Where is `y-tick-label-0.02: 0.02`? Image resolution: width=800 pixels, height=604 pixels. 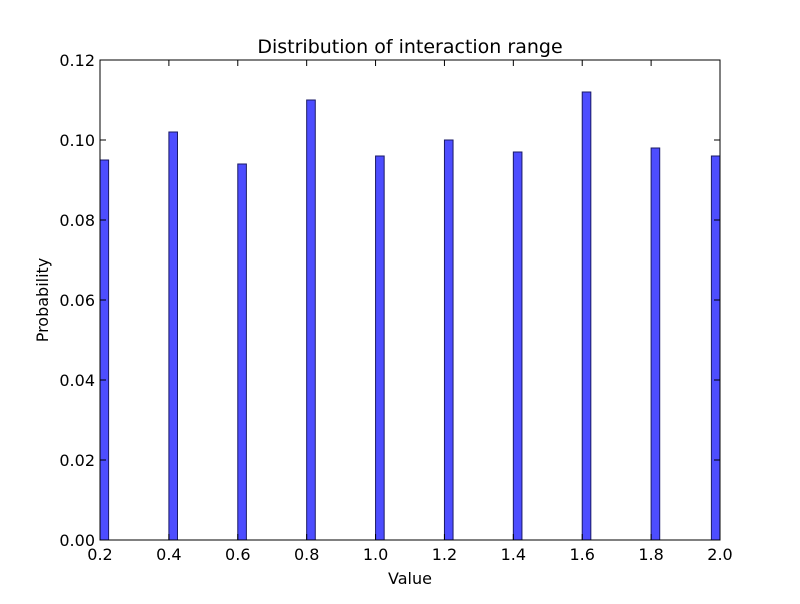
y-tick-label-0.02: 0.02 is located at coordinates (77, 460).